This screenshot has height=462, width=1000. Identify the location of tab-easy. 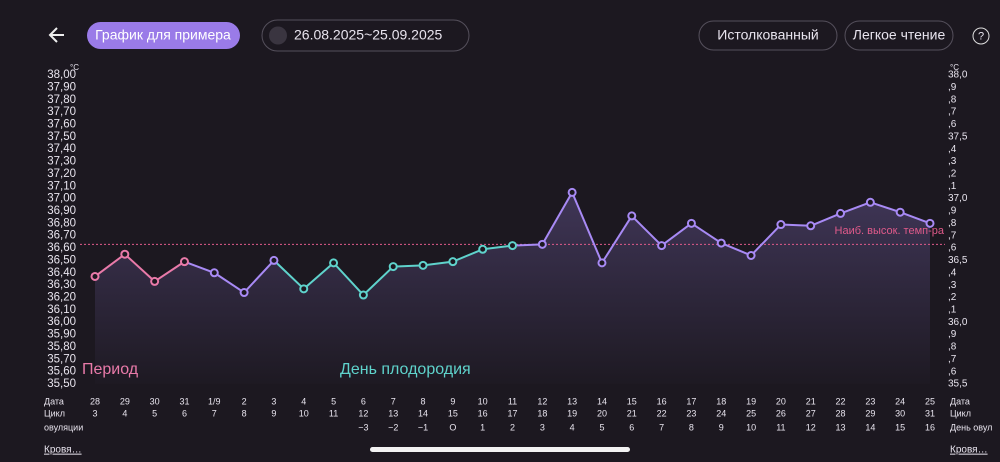
(899, 35).